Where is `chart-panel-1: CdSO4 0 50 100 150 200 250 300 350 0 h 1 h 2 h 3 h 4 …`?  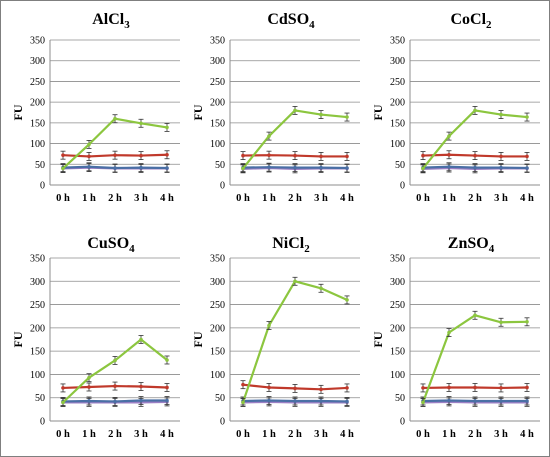
chart-panel-1: CdSO4 0 50 100 150 200 250 300 350 0 h 1 h 2 h 3 h 4 … is located at coordinates (275, 107).